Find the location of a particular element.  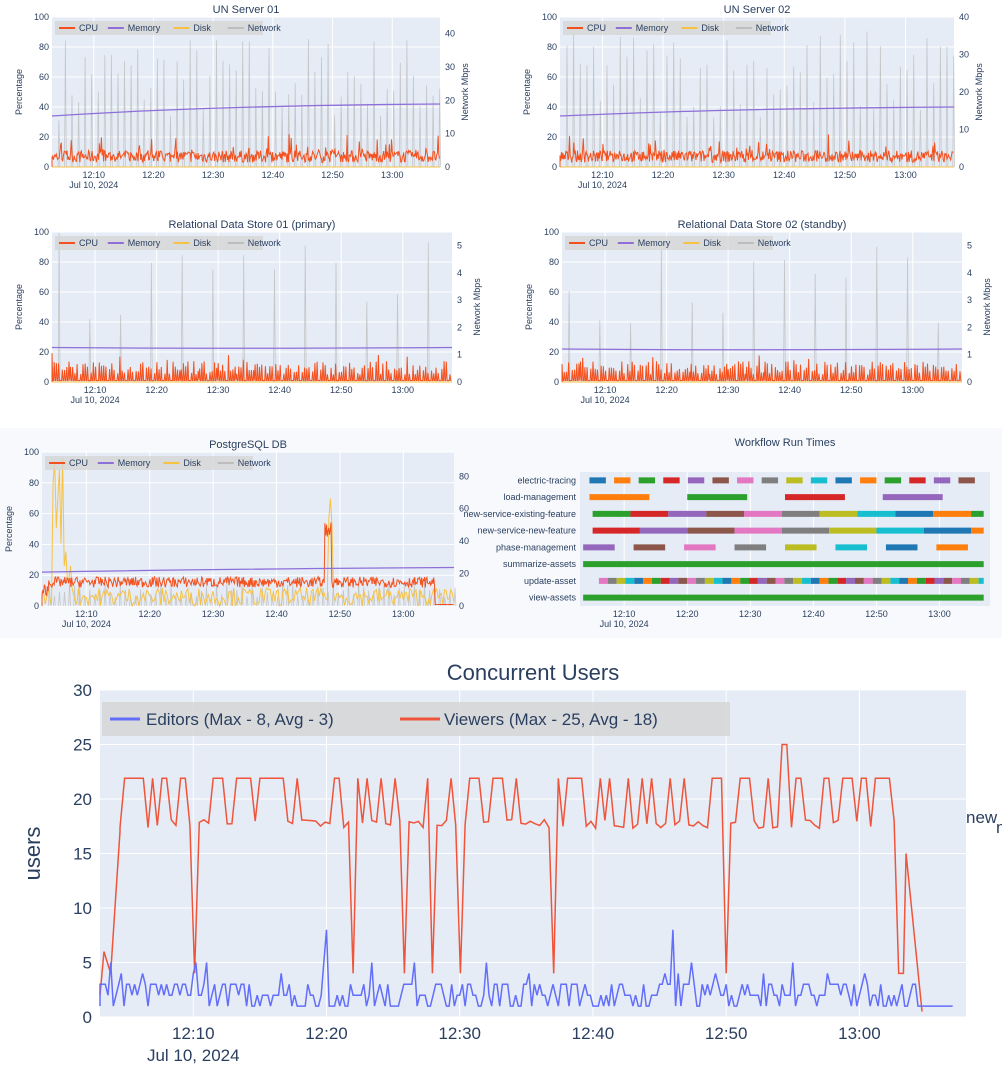

y-axis-label: Percentage is located at coordinates (529, 307).